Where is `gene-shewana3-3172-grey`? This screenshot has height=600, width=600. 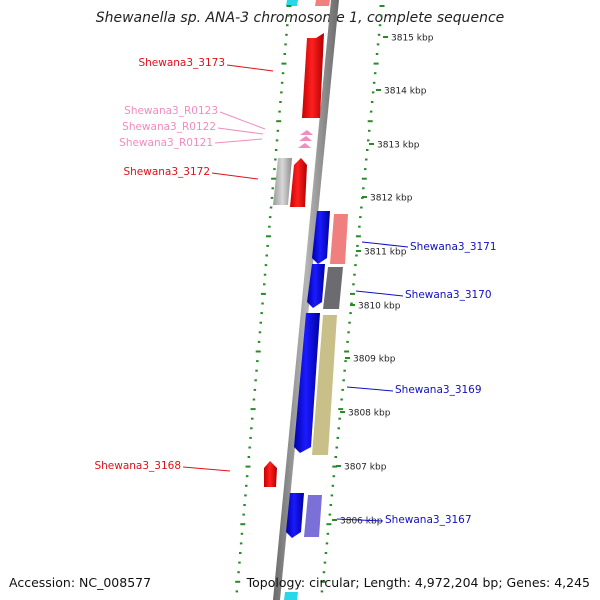 gene-shewana3-3172-grey is located at coordinates (282, 181).